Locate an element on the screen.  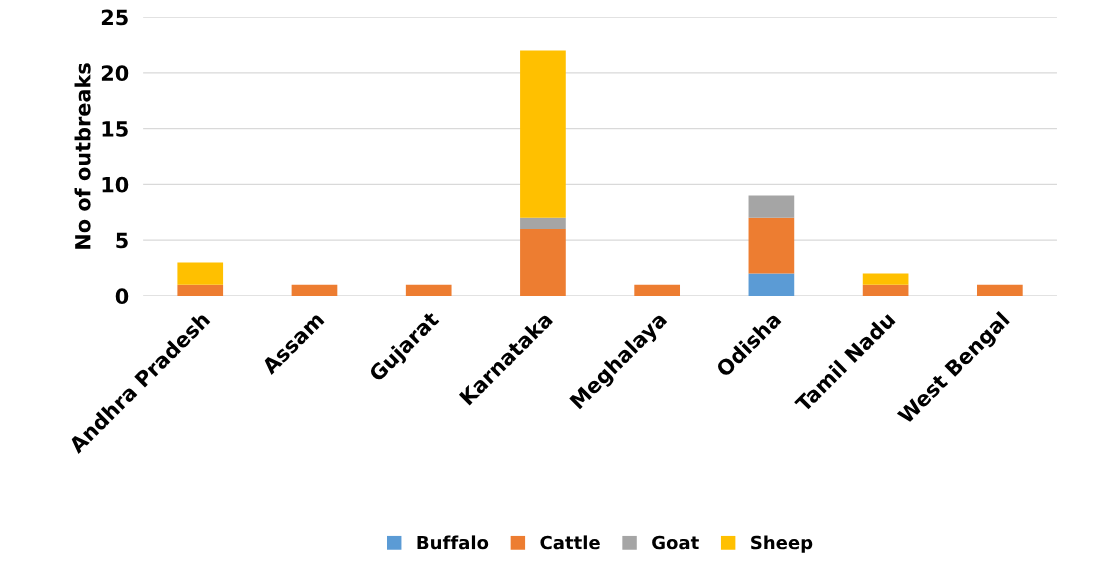
legend-label: Cattle is located at coordinates (570, 542).